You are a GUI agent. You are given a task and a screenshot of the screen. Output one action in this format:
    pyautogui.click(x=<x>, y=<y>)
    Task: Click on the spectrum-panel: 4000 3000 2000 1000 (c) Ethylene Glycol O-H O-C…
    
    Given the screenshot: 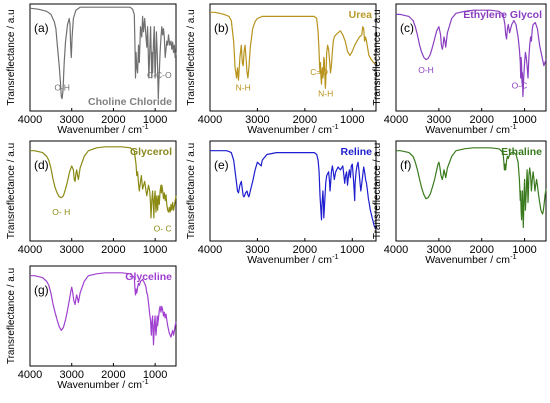 What is the action you would take?
    pyautogui.click(x=459, y=70)
    